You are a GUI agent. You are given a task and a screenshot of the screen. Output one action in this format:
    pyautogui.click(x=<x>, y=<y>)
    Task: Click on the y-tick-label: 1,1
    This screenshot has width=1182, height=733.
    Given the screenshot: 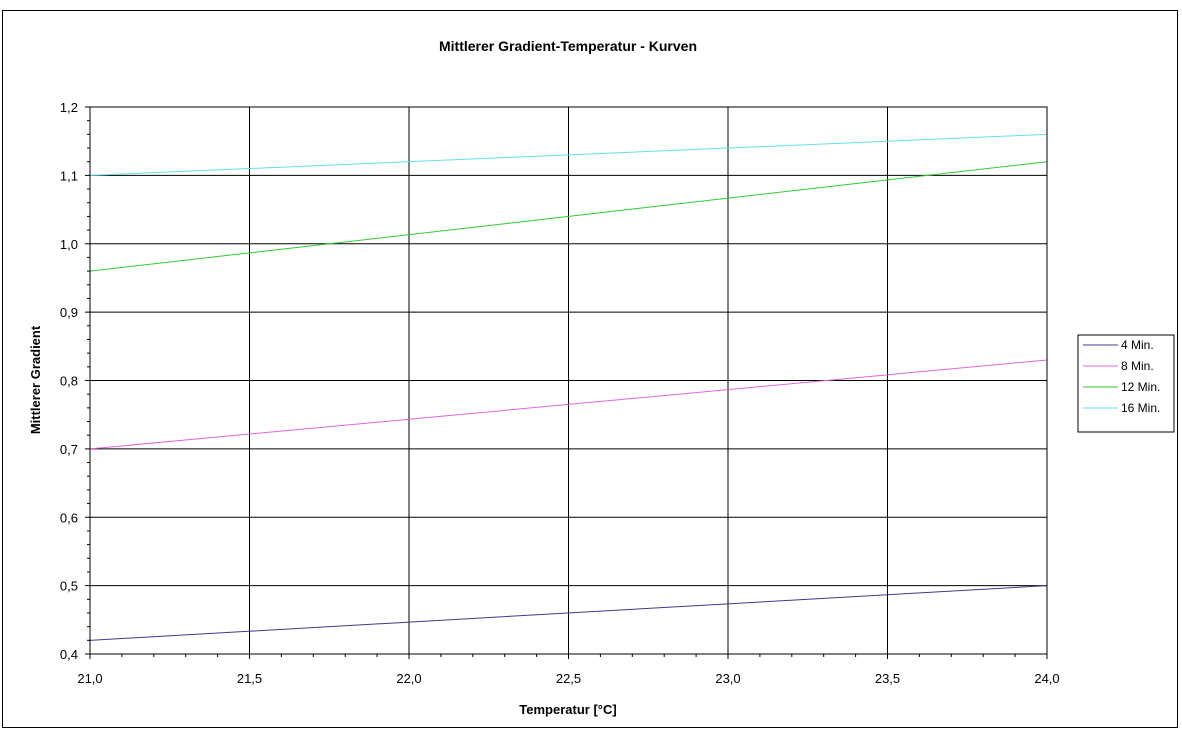 What is the action you would take?
    pyautogui.click(x=69, y=175)
    